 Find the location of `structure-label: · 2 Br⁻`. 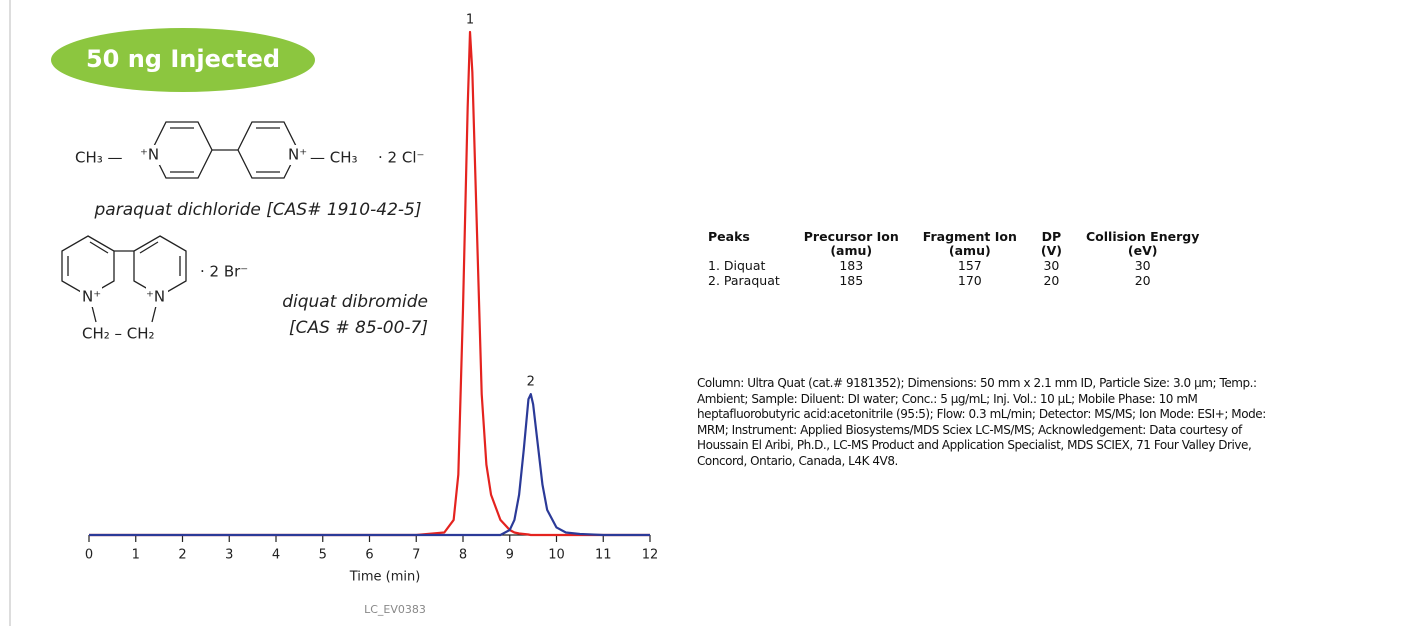

structure-label: · 2 Br⁻ is located at coordinates (224, 272).